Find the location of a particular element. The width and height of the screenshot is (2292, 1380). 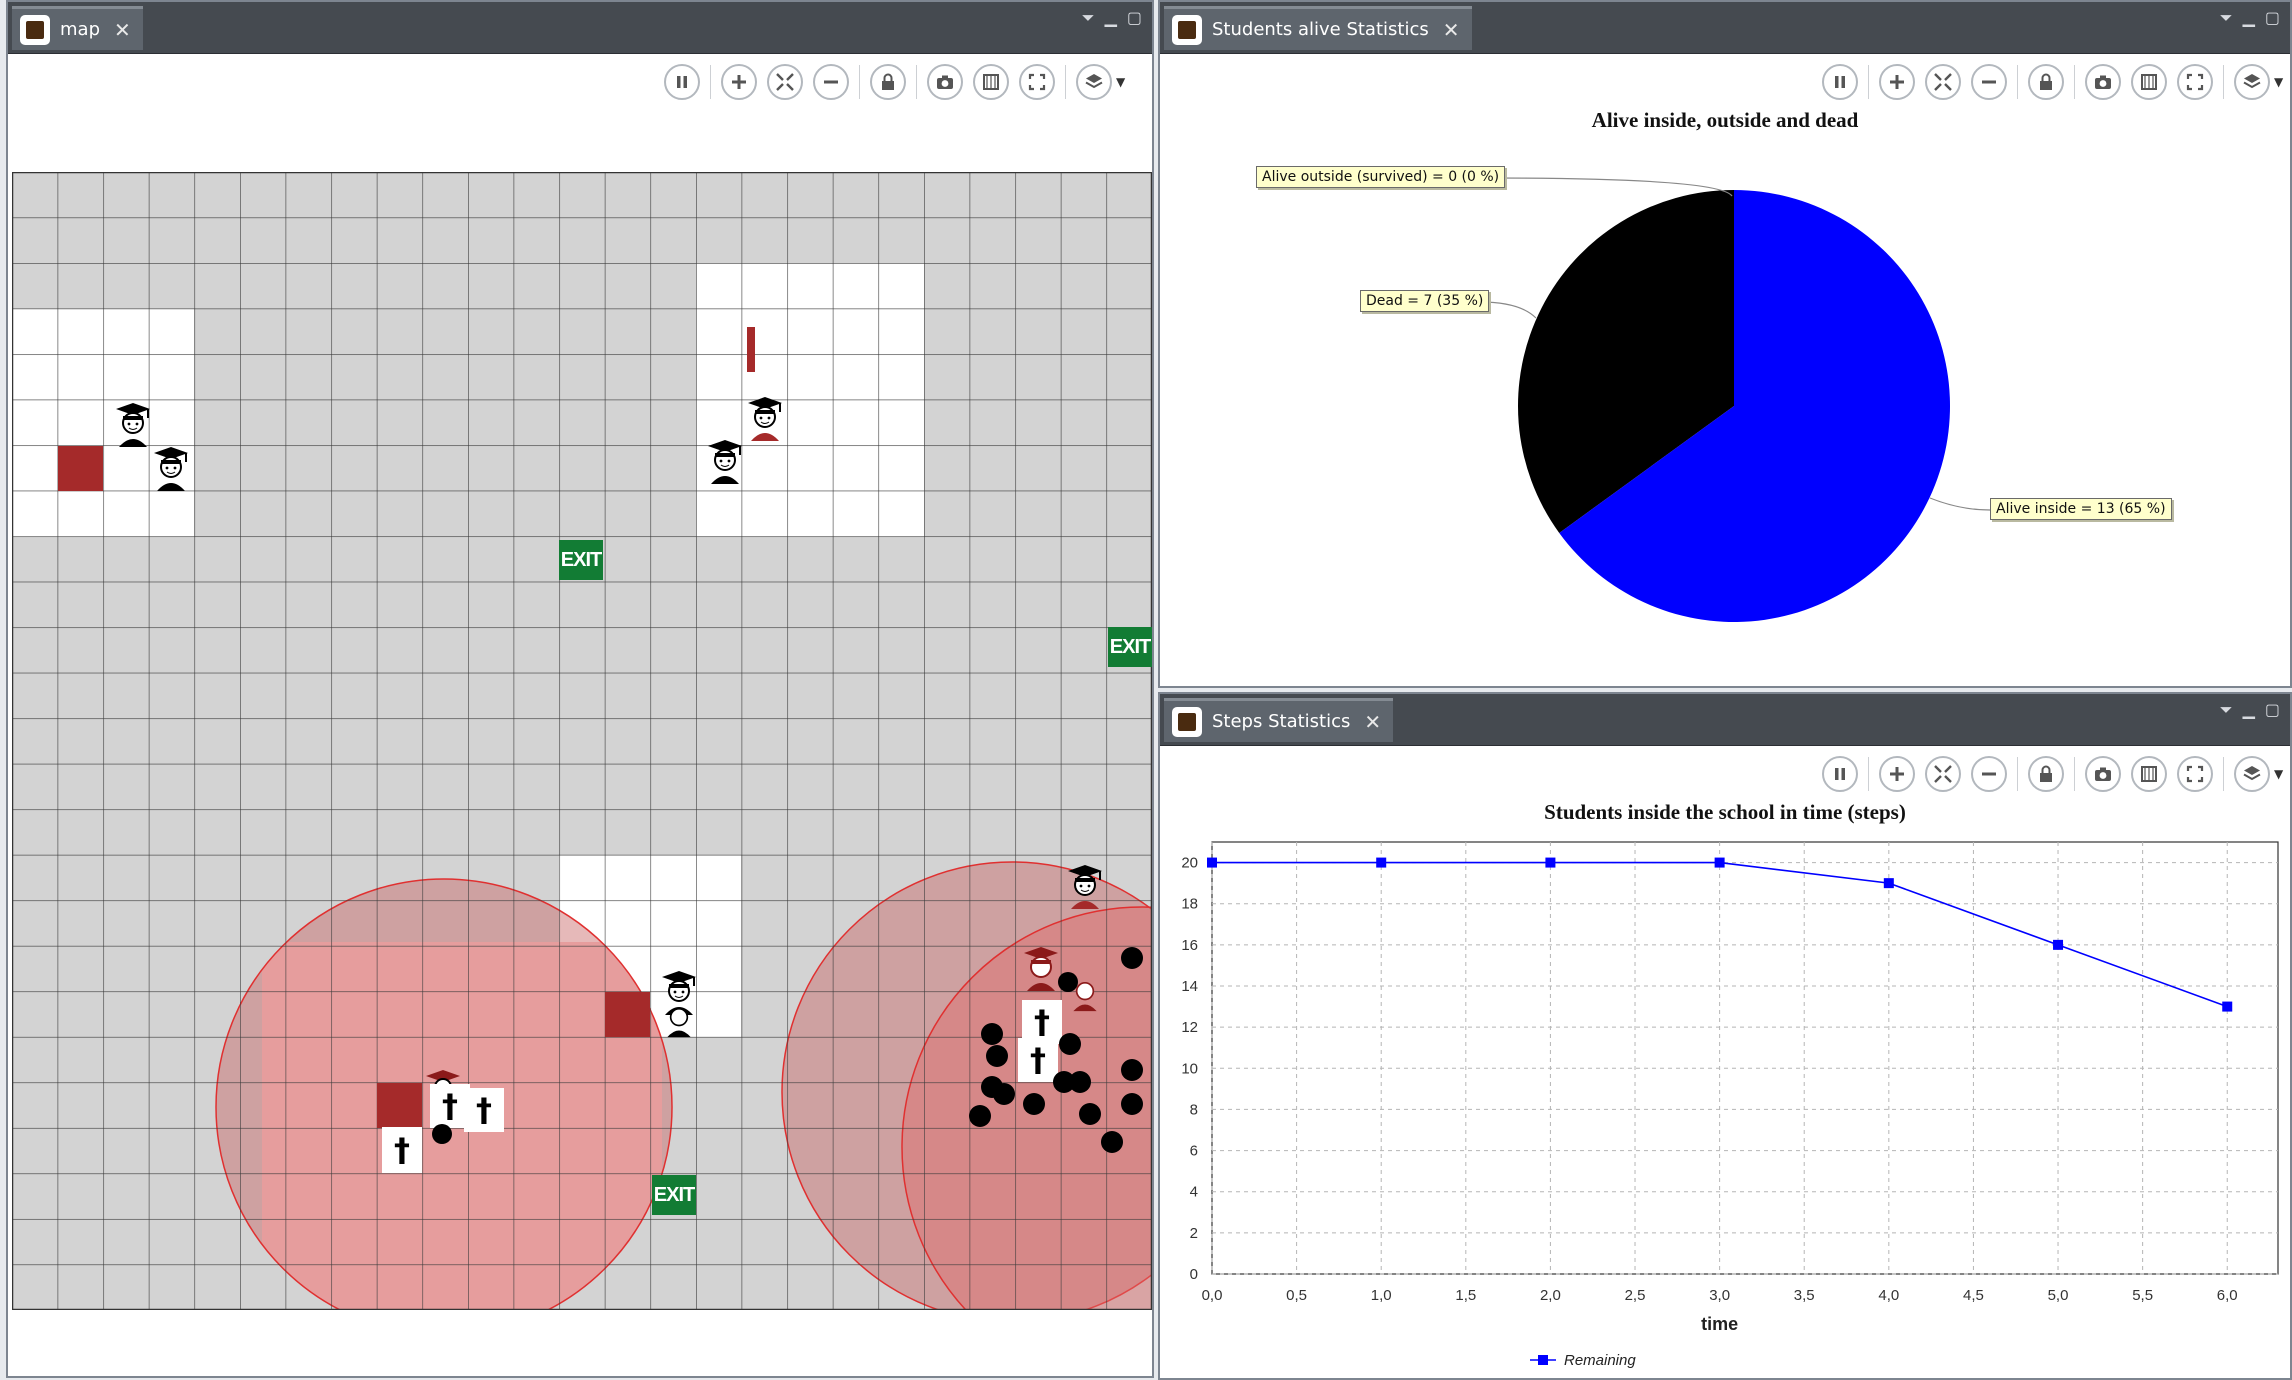

x-tick-label: 1,0 is located at coordinates (1381, 1295).